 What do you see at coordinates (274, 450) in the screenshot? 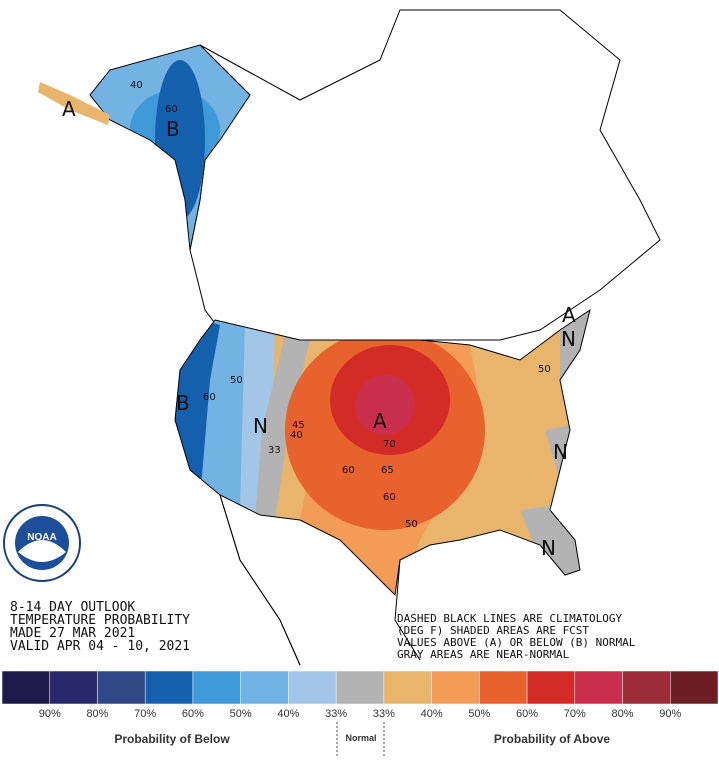
I see `map-label: 33` at bounding box center [274, 450].